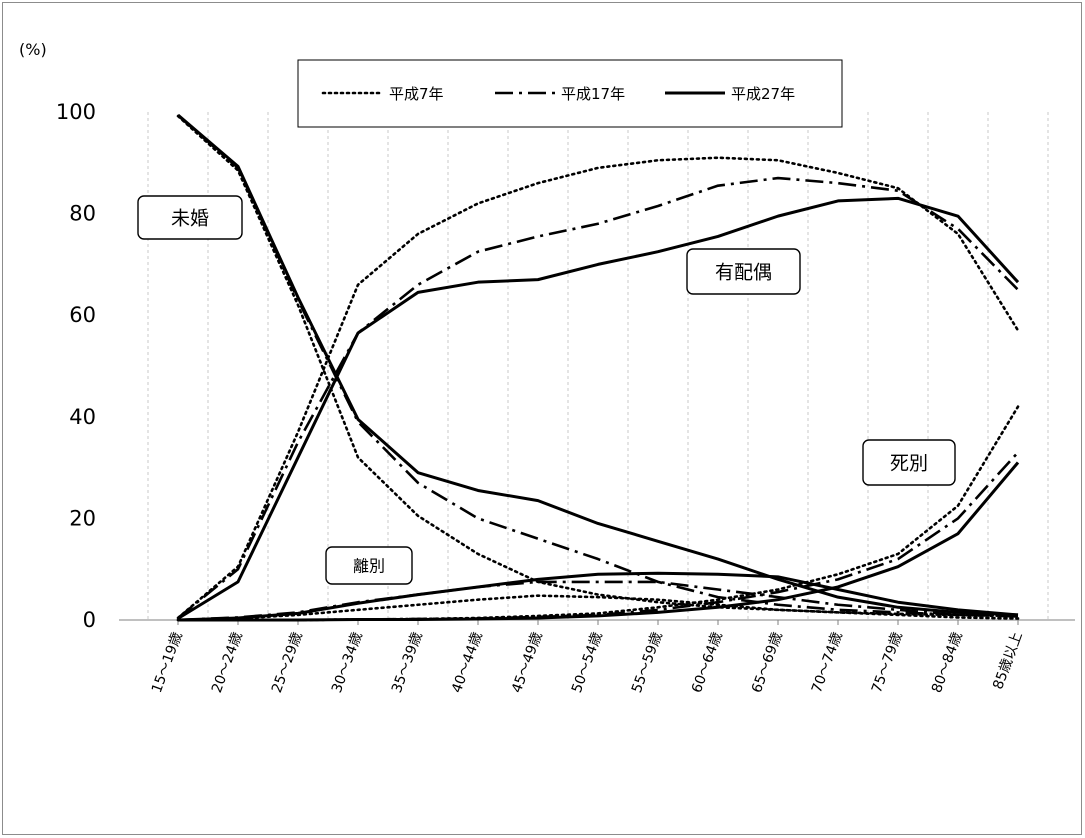 This screenshot has height=838, width=1085. I want to click on x-tick-label: 30～34歳, so click(347, 662).